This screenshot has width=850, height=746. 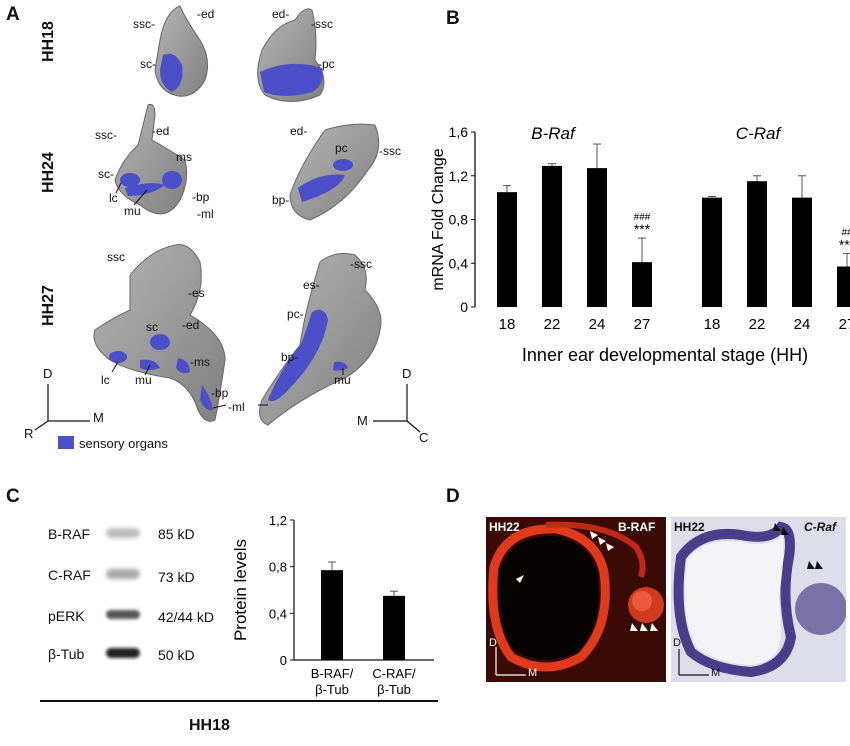 What do you see at coordinates (716, 673) in the screenshot?
I see `panel-d-right-axis-m: M` at bounding box center [716, 673].